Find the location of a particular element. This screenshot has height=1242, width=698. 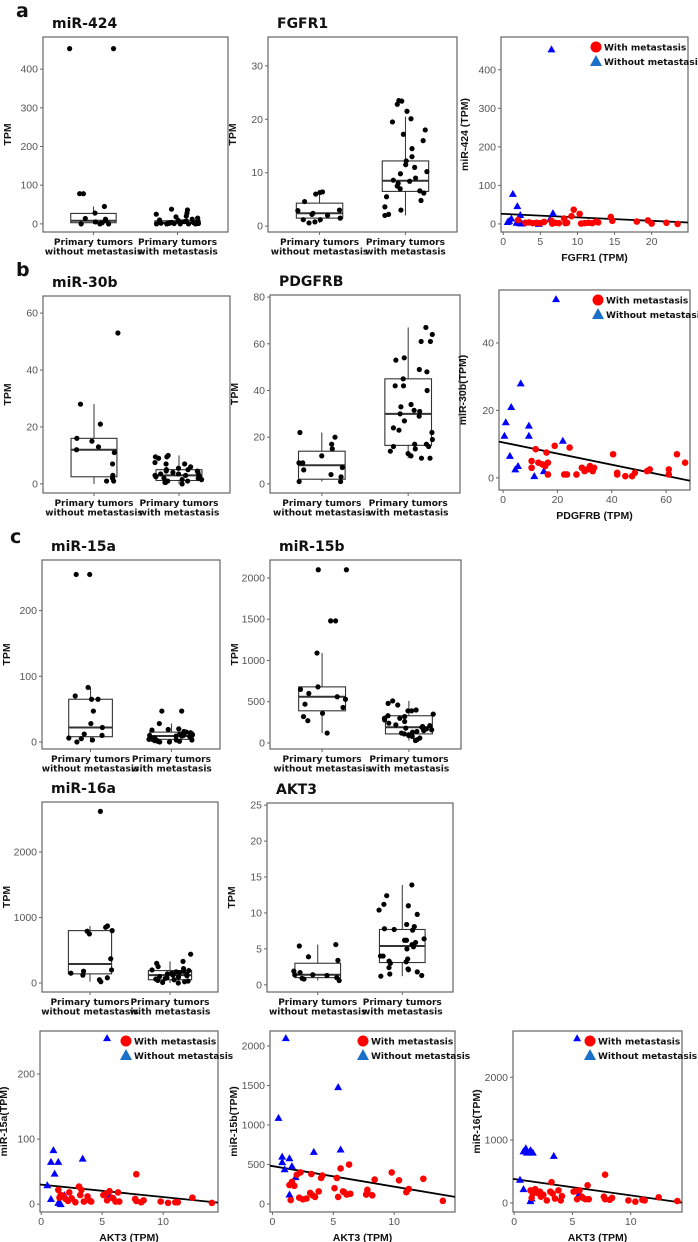

y-axis-label: miR-15a(TPM) is located at coordinates (5, 1121).